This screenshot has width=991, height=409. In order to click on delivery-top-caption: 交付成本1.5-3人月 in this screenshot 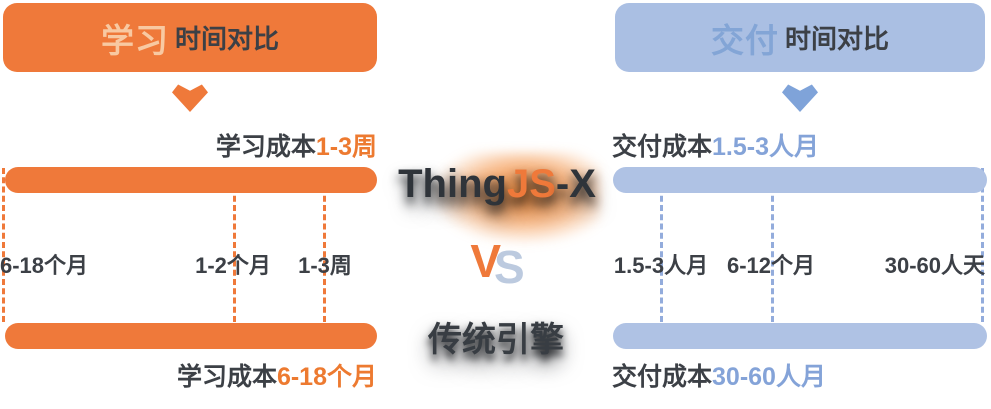, I will do `click(715, 145)`.